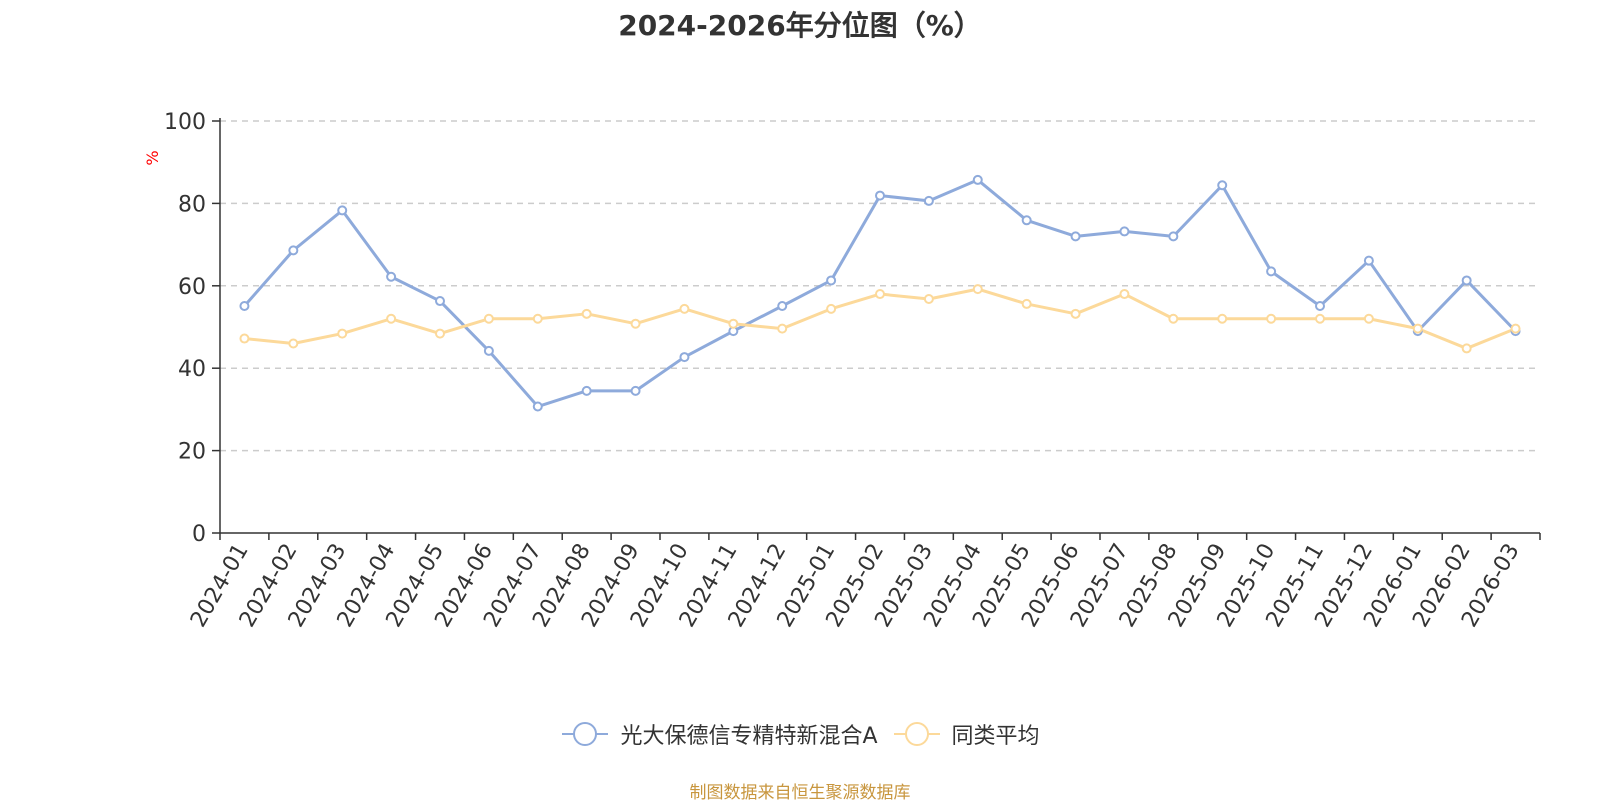  What do you see at coordinates (185, 122) in the screenshot?
I see `y-tick-label: 100` at bounding box center [185, 122].